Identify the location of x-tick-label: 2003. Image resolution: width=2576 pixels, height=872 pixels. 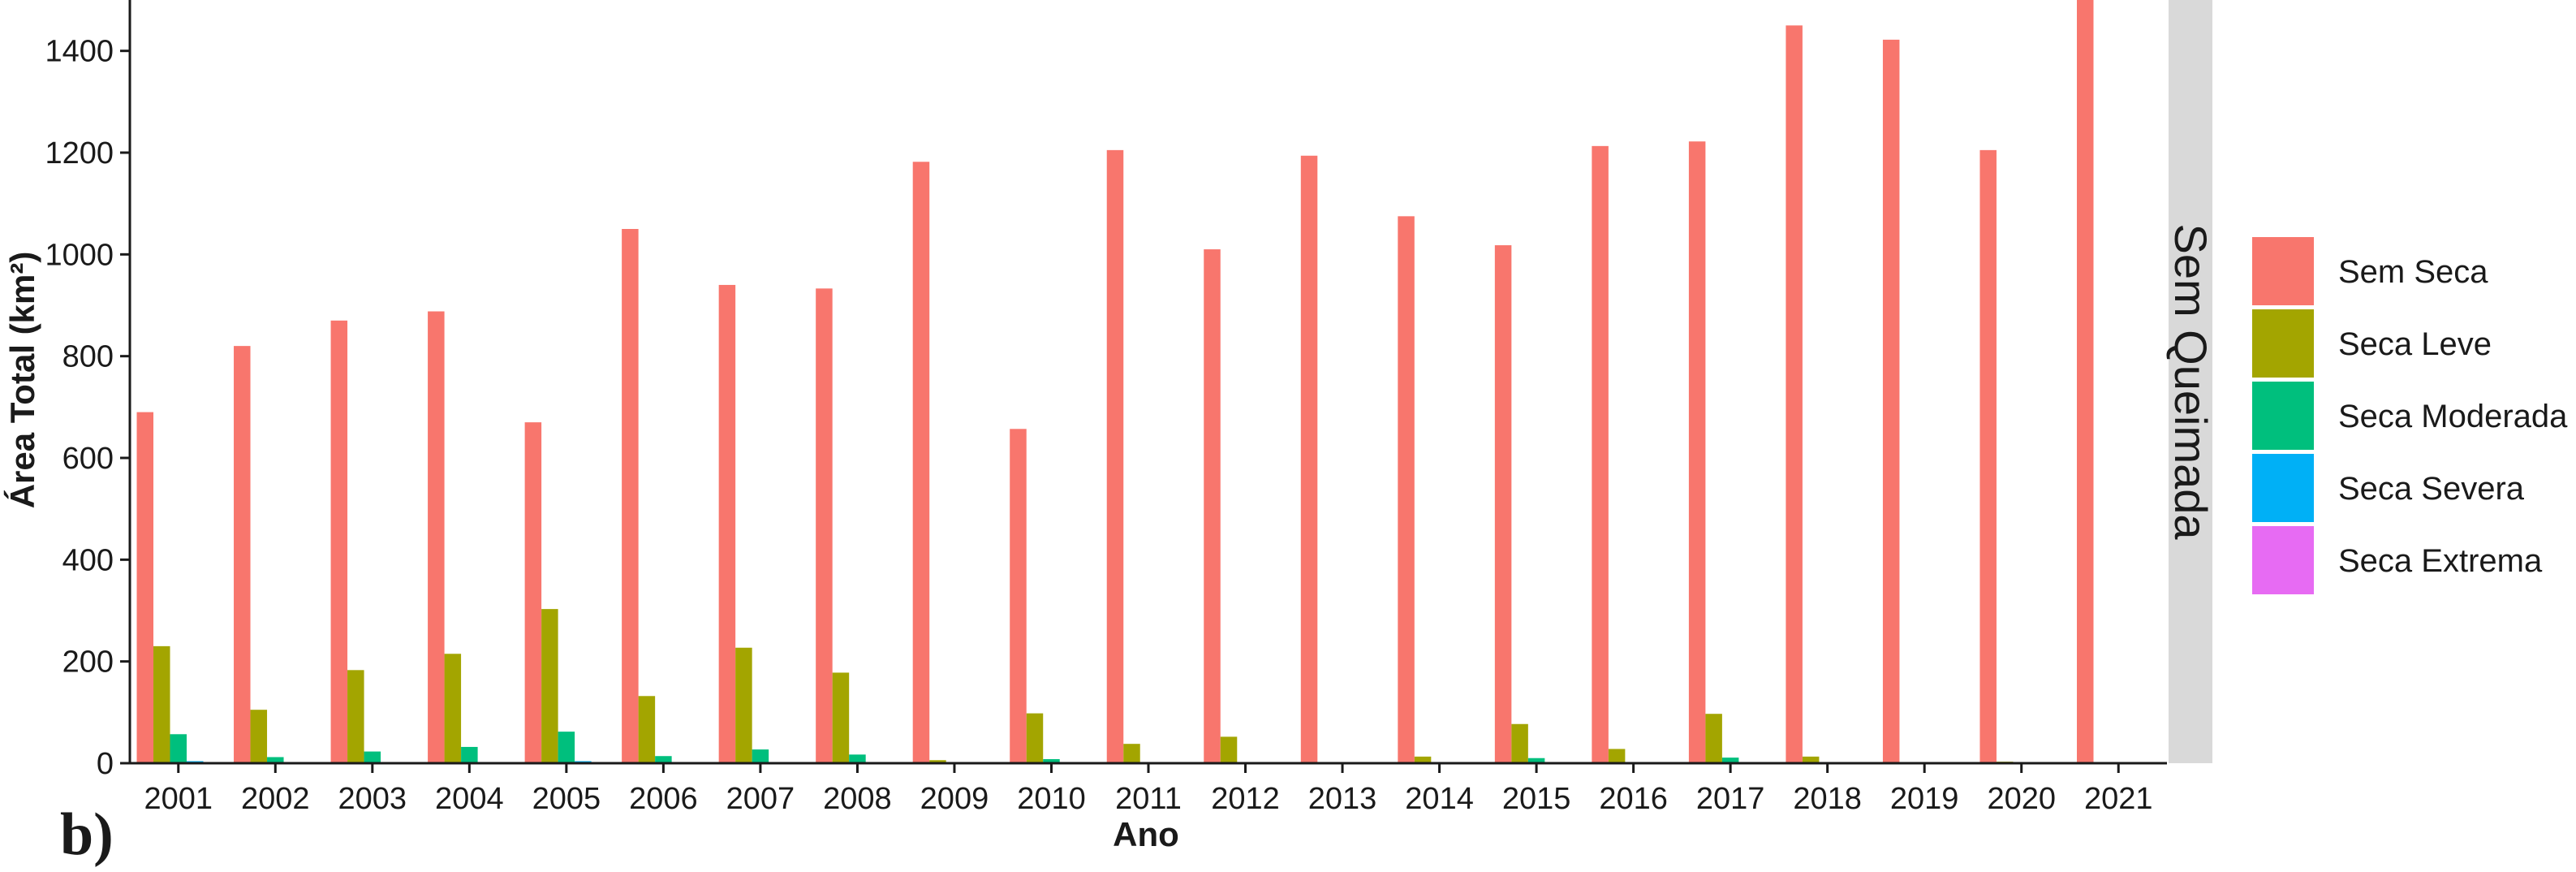
(373, 799).